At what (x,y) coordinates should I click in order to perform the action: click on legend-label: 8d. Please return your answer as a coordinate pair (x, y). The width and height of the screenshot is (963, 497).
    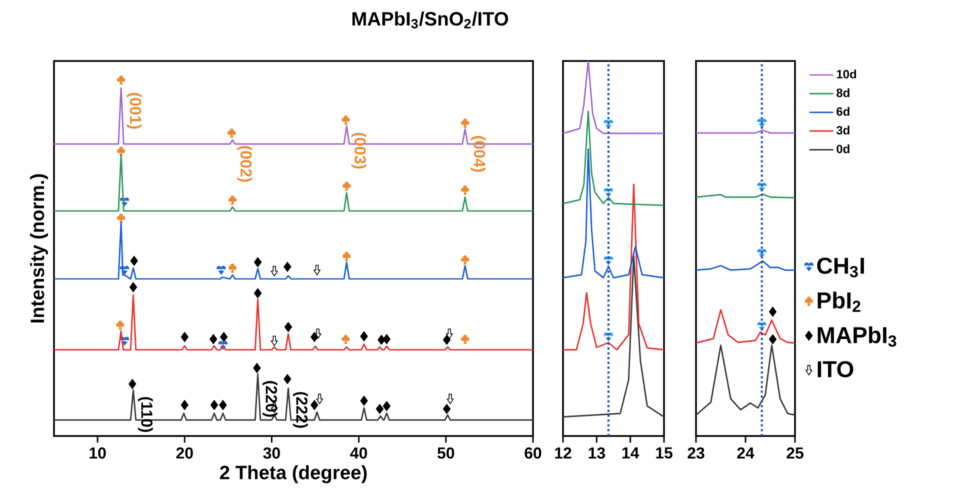
    Looking at the image, I should click on (843, 93).